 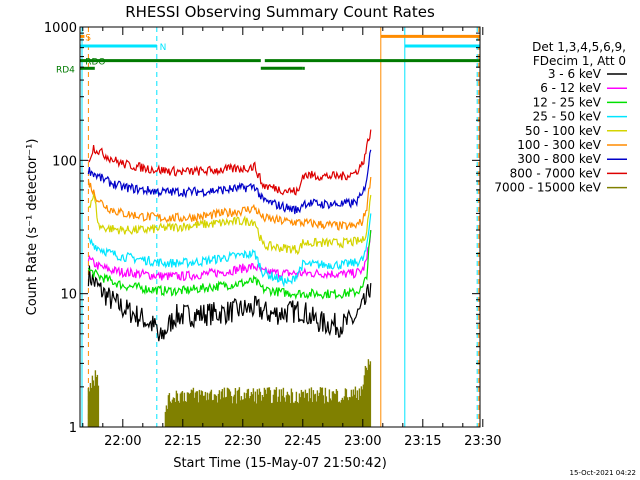 What do you see at coordinates (242, 441) in the screenshot?
I see `x-tick-label: 22:30` at bounding box center [242, 441].